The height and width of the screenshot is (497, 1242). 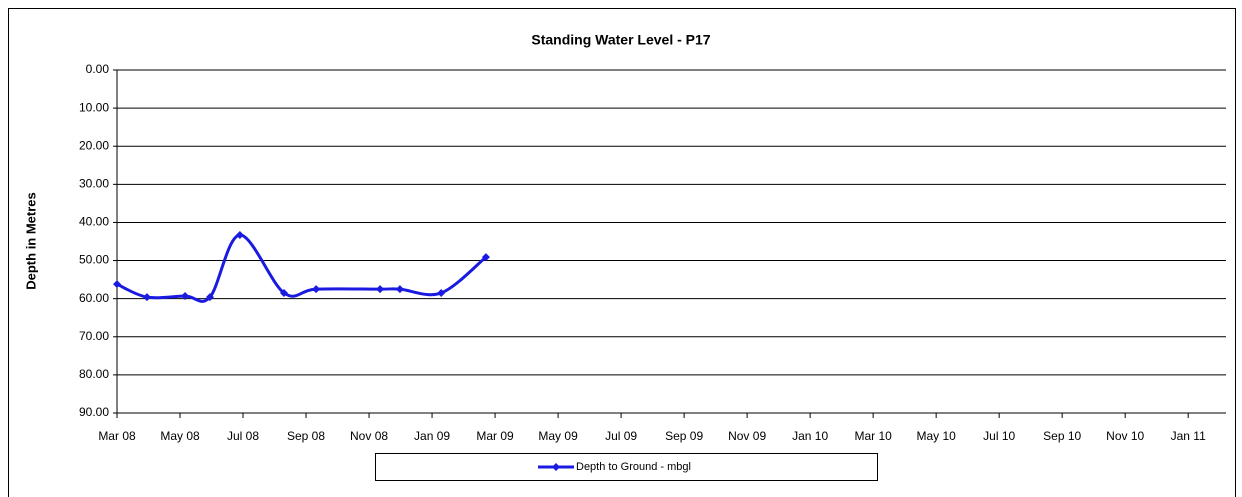 What do you see at coordinates (369, 436) in the screenshot?
I see `x-tick-label: Nov 08` at bounding box center [369, 436].